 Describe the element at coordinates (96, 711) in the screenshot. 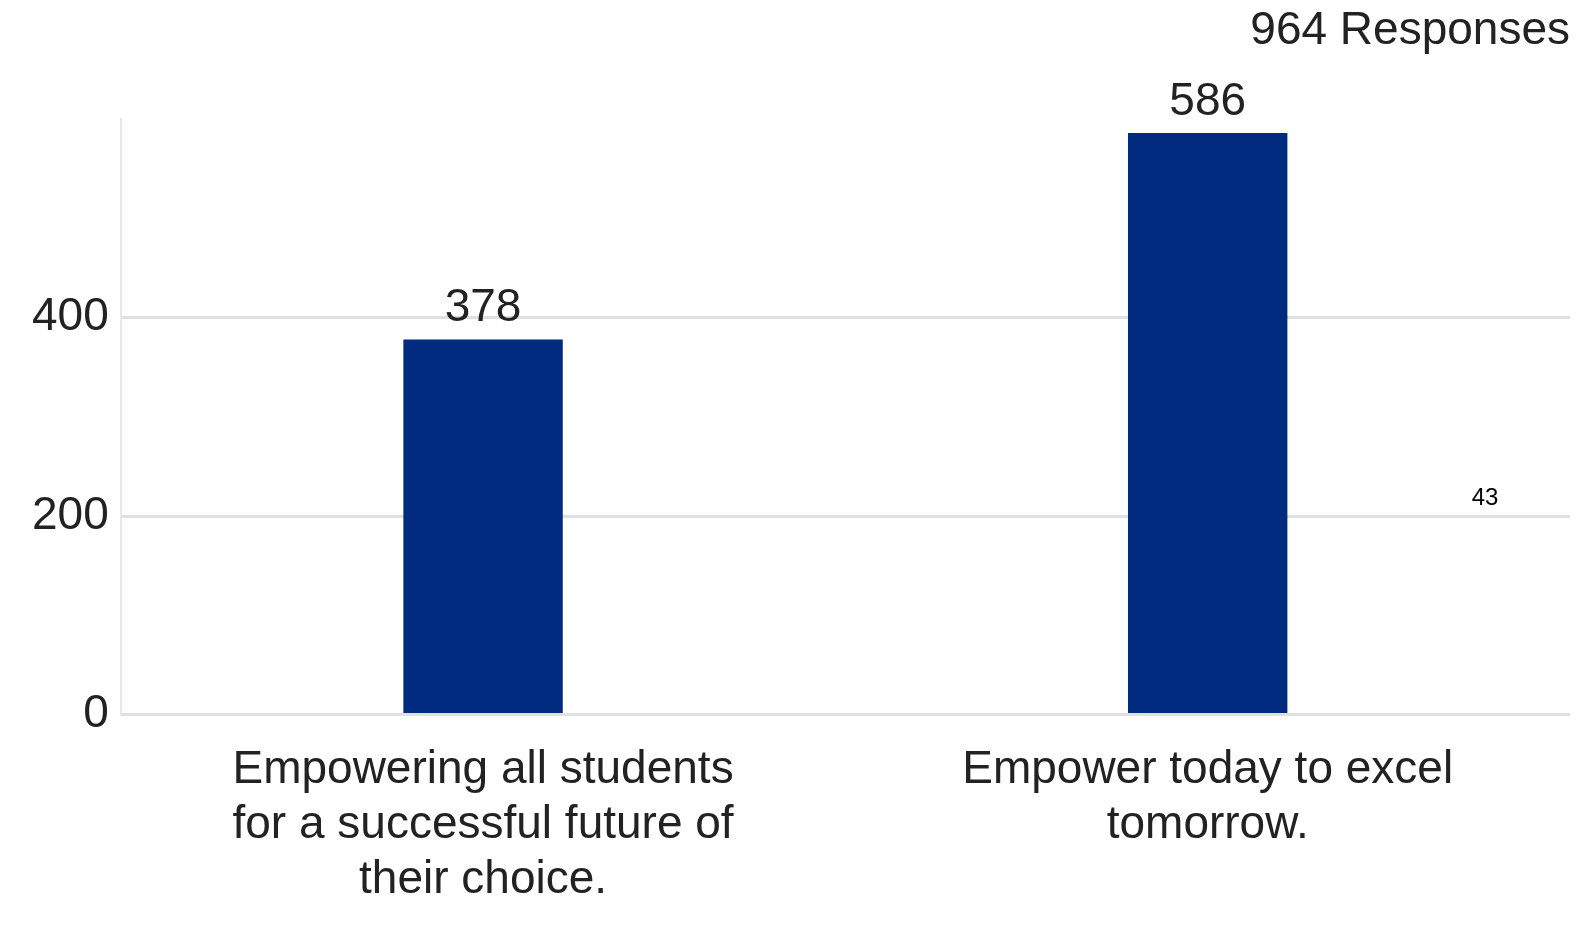

I see `y-tick-label: 0` at that location.